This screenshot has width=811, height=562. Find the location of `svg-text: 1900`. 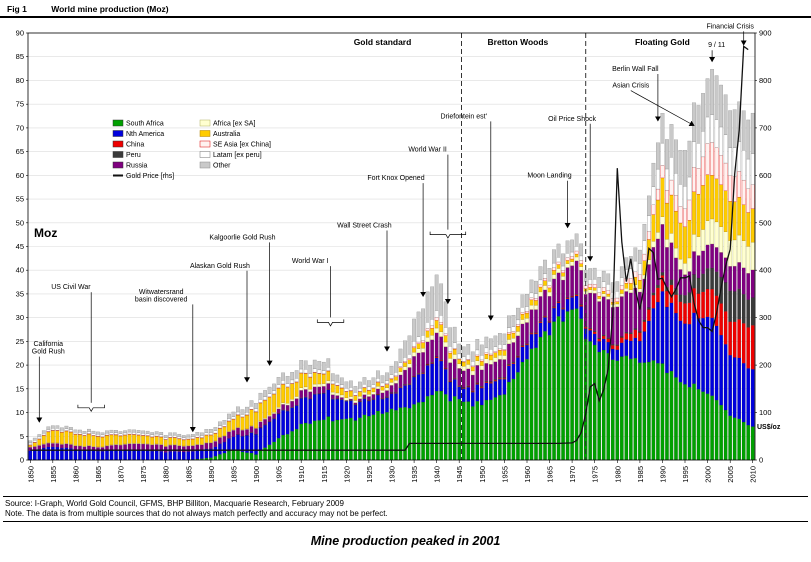

svg-text: 1900 is located at coordinates (256, 474).